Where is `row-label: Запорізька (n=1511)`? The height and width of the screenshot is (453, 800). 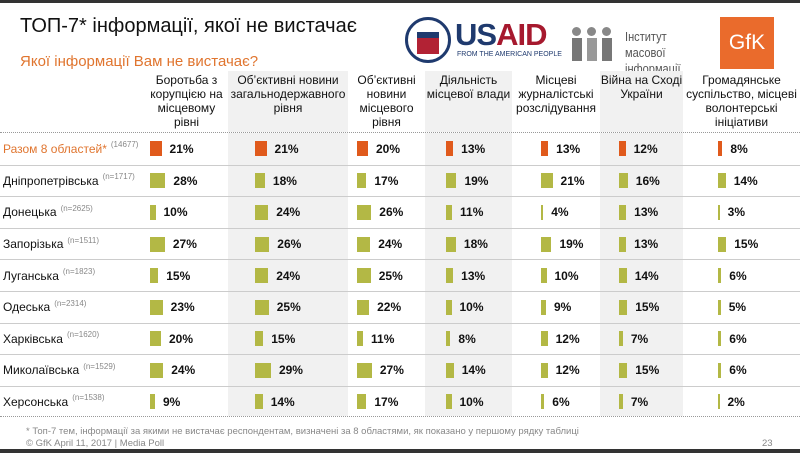 row-label: Запорізька (n=1511) is located at coordinates (72, 244).